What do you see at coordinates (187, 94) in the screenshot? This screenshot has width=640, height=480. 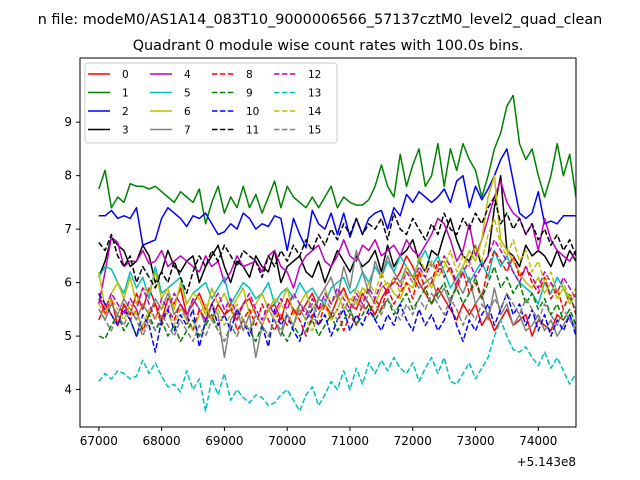 I see `legend-label-5: 5` at bounding box center [187, 94].